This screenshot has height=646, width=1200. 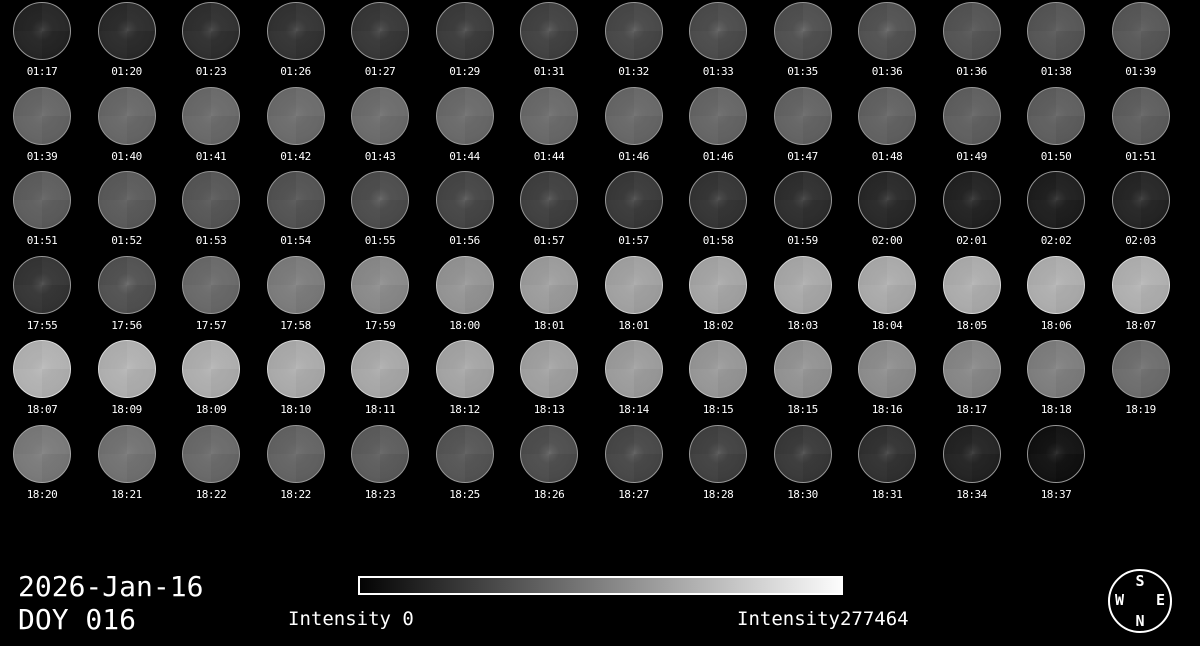 I want to click on frame-cell: 18:09, so click(x=126, y=378).